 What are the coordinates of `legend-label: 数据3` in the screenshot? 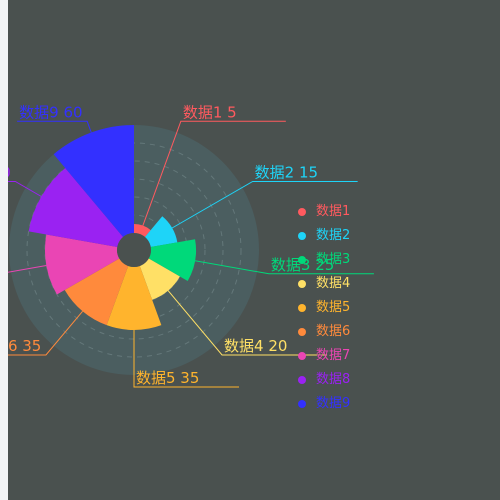 It's located at (333, 259).